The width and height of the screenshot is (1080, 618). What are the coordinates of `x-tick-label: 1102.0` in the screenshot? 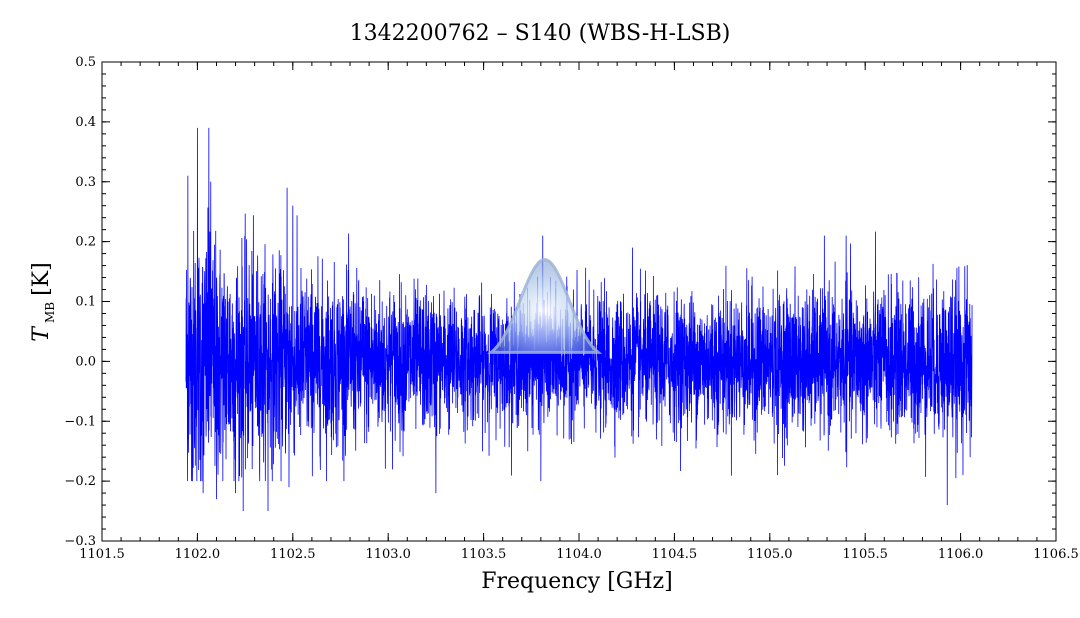 It's located at (198, 554).